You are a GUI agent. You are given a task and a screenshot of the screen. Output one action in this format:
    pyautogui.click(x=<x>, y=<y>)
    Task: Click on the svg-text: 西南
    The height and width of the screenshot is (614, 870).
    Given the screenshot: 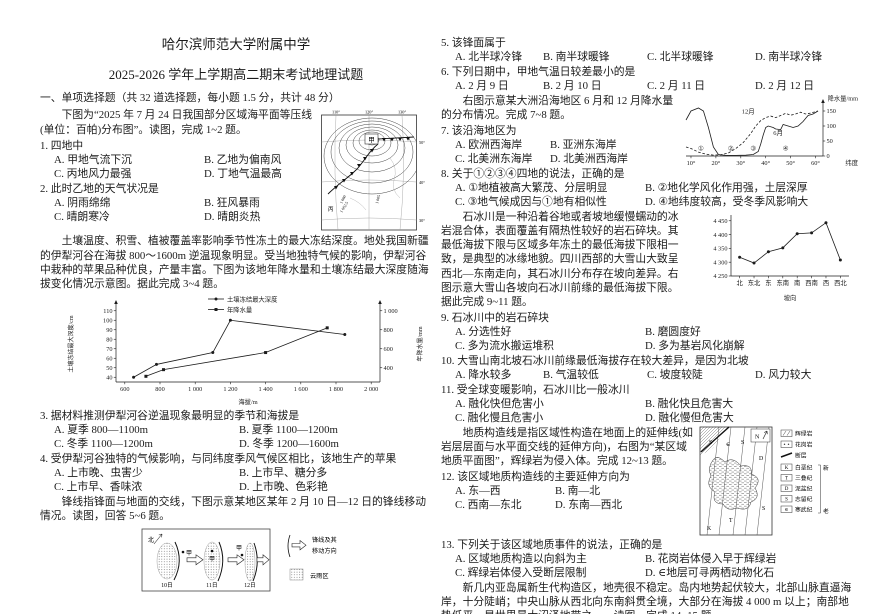 What is the action you would take?
    pyautogui.click(x=811, y=282)
    